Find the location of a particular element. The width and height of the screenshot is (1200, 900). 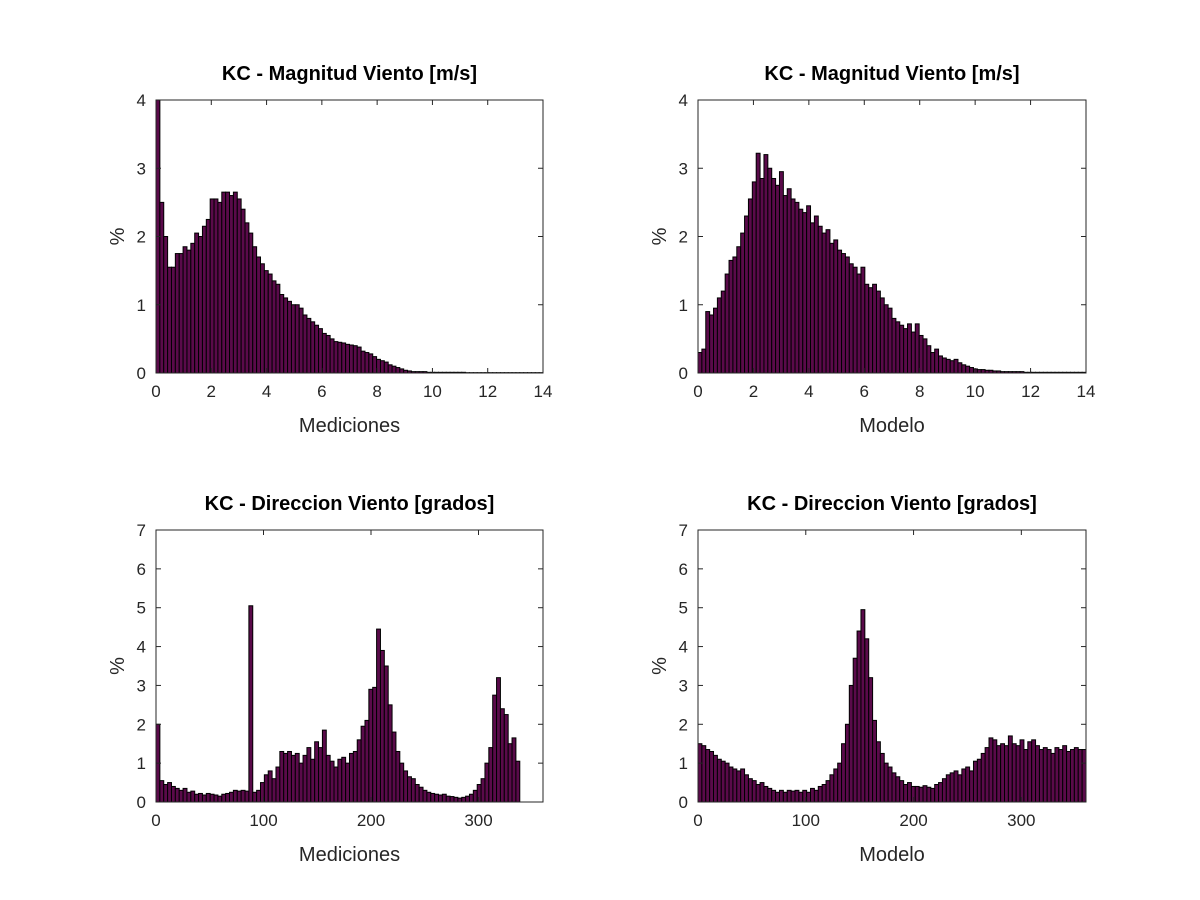

x-axis-label: Modelo is located at coordinates (892, 855).